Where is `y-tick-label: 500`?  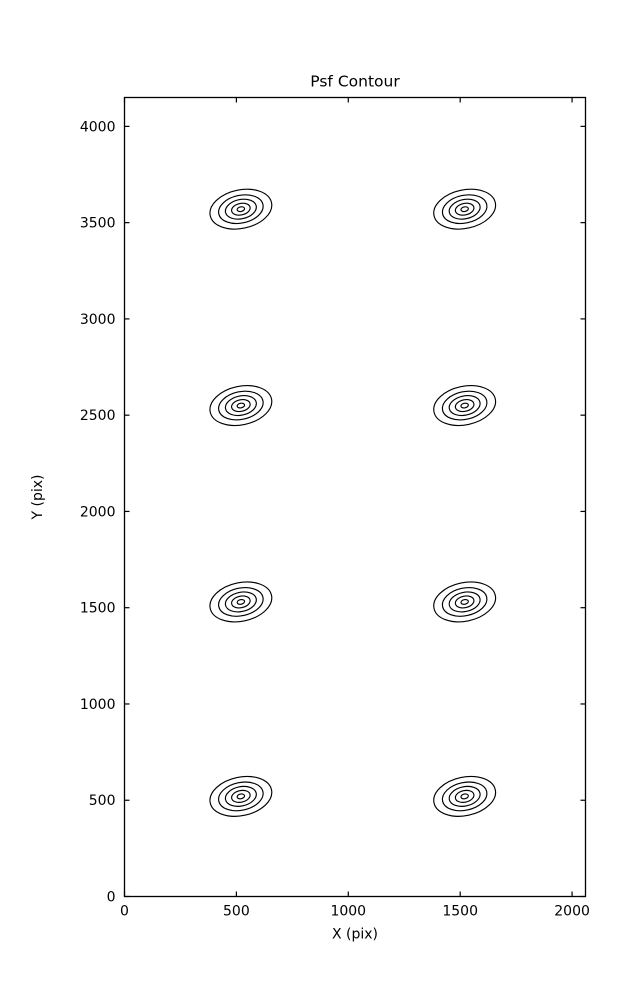
y-tick-label: 500 is located at coordinates (102, 801).